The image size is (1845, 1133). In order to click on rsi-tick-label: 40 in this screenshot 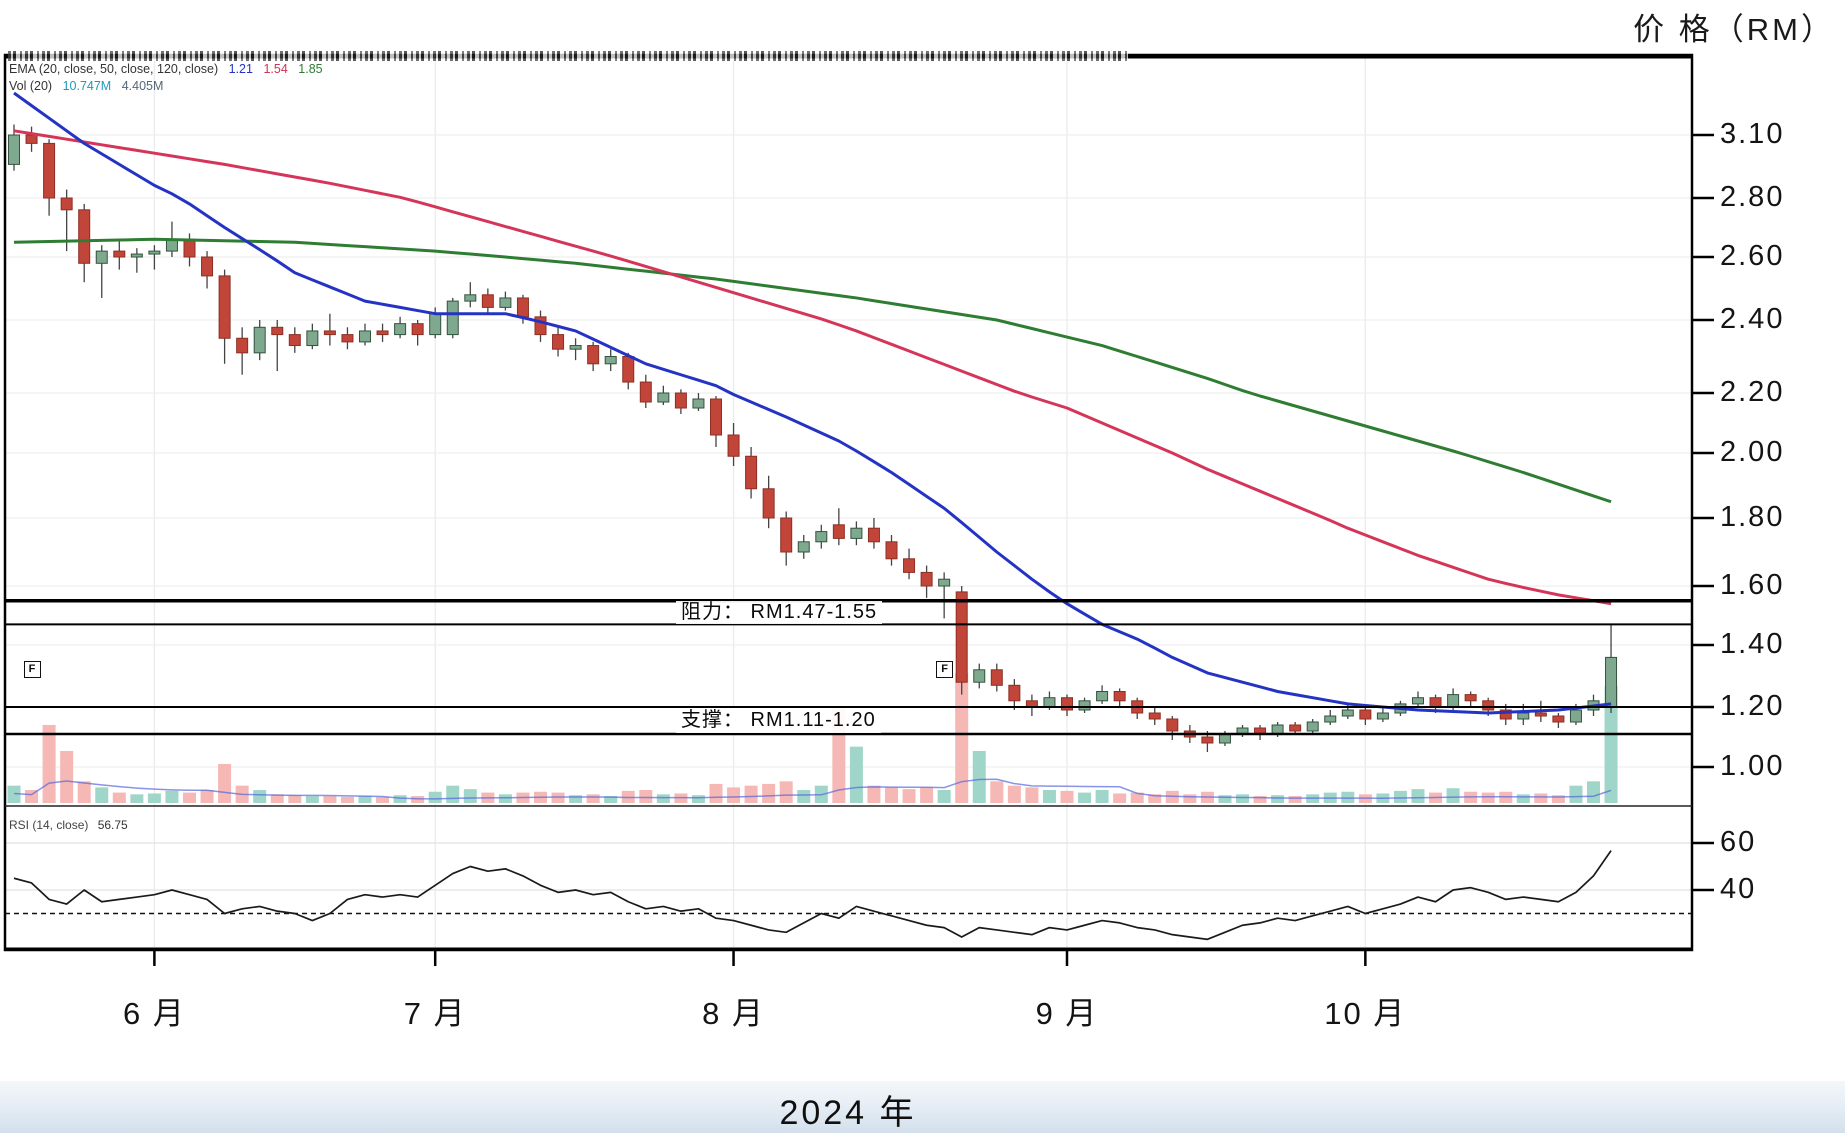, I will do `click(1738, 889)`.